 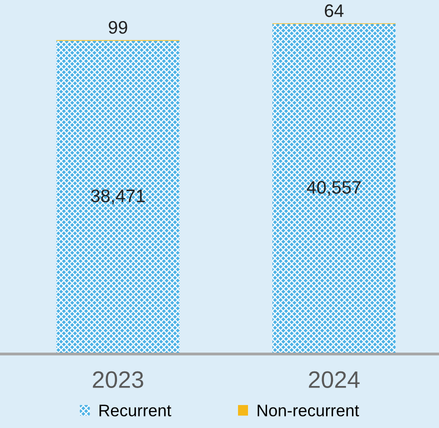 I want to click on x-tick-label: 2023, so click(x=118, y=379).